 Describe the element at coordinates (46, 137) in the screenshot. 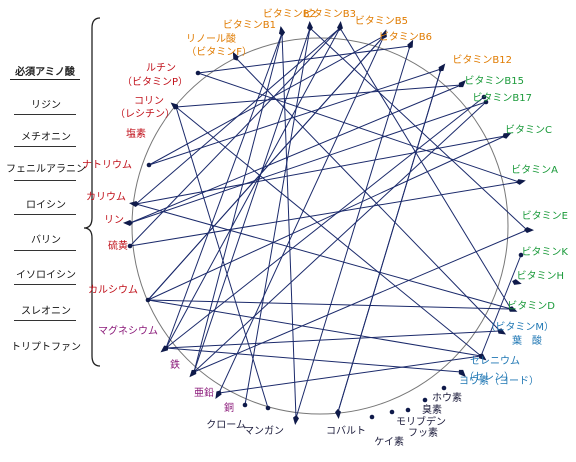

I see `amino-acid-methionine: メチオニン` at that location.